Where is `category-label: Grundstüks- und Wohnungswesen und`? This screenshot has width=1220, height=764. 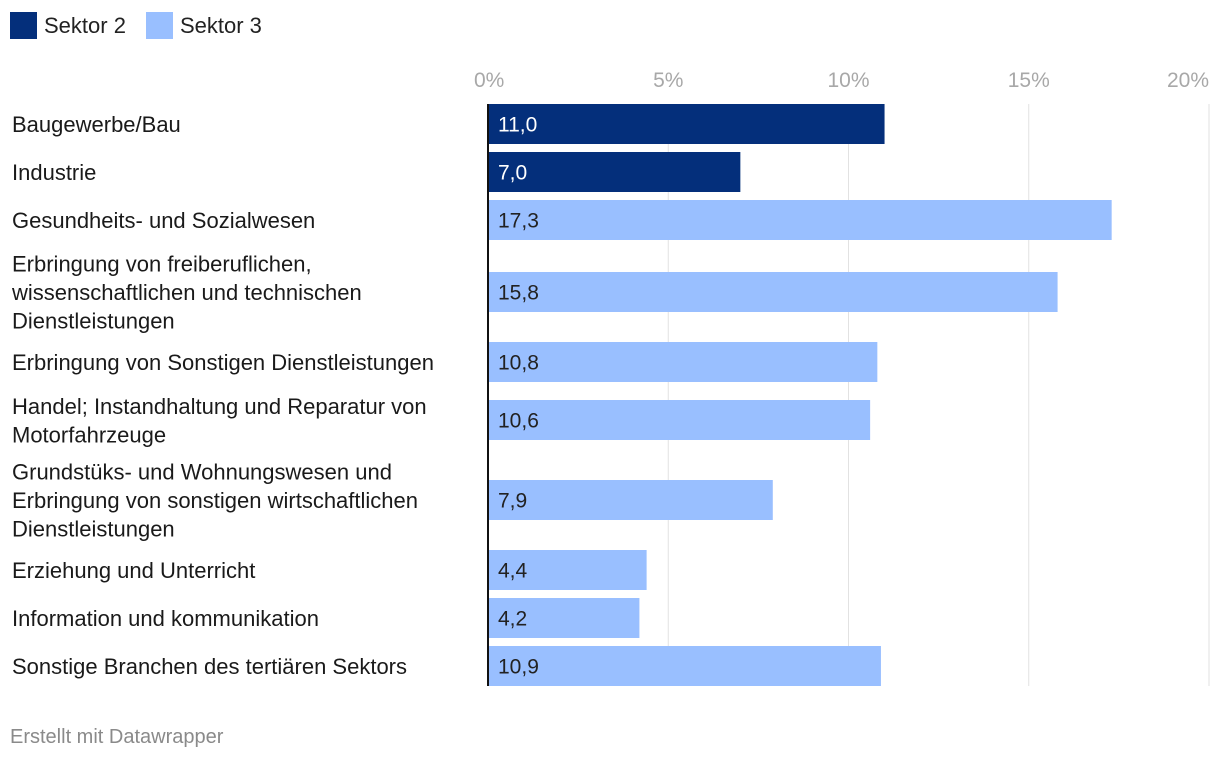
category-label: Grundstüks- und Wohnungswesen und is located at coordinates (202, 472).